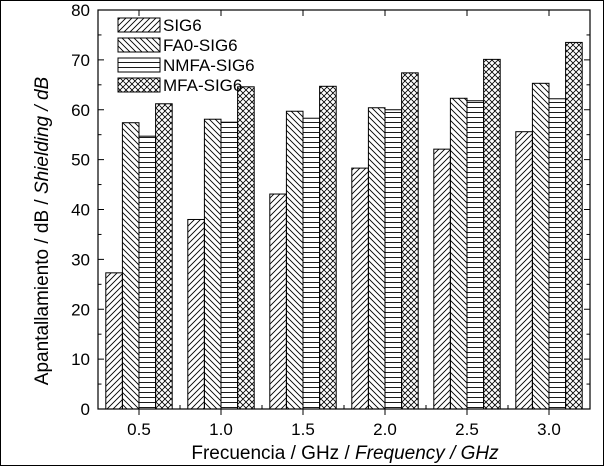  I want to click on y-tick-label: 70, so click(80, 60).